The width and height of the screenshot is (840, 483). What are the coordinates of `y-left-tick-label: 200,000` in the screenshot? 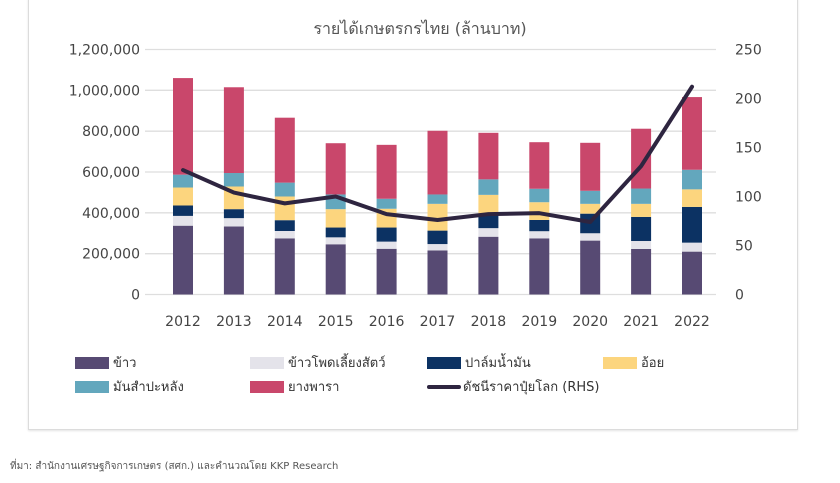 It's located at (111, 255).